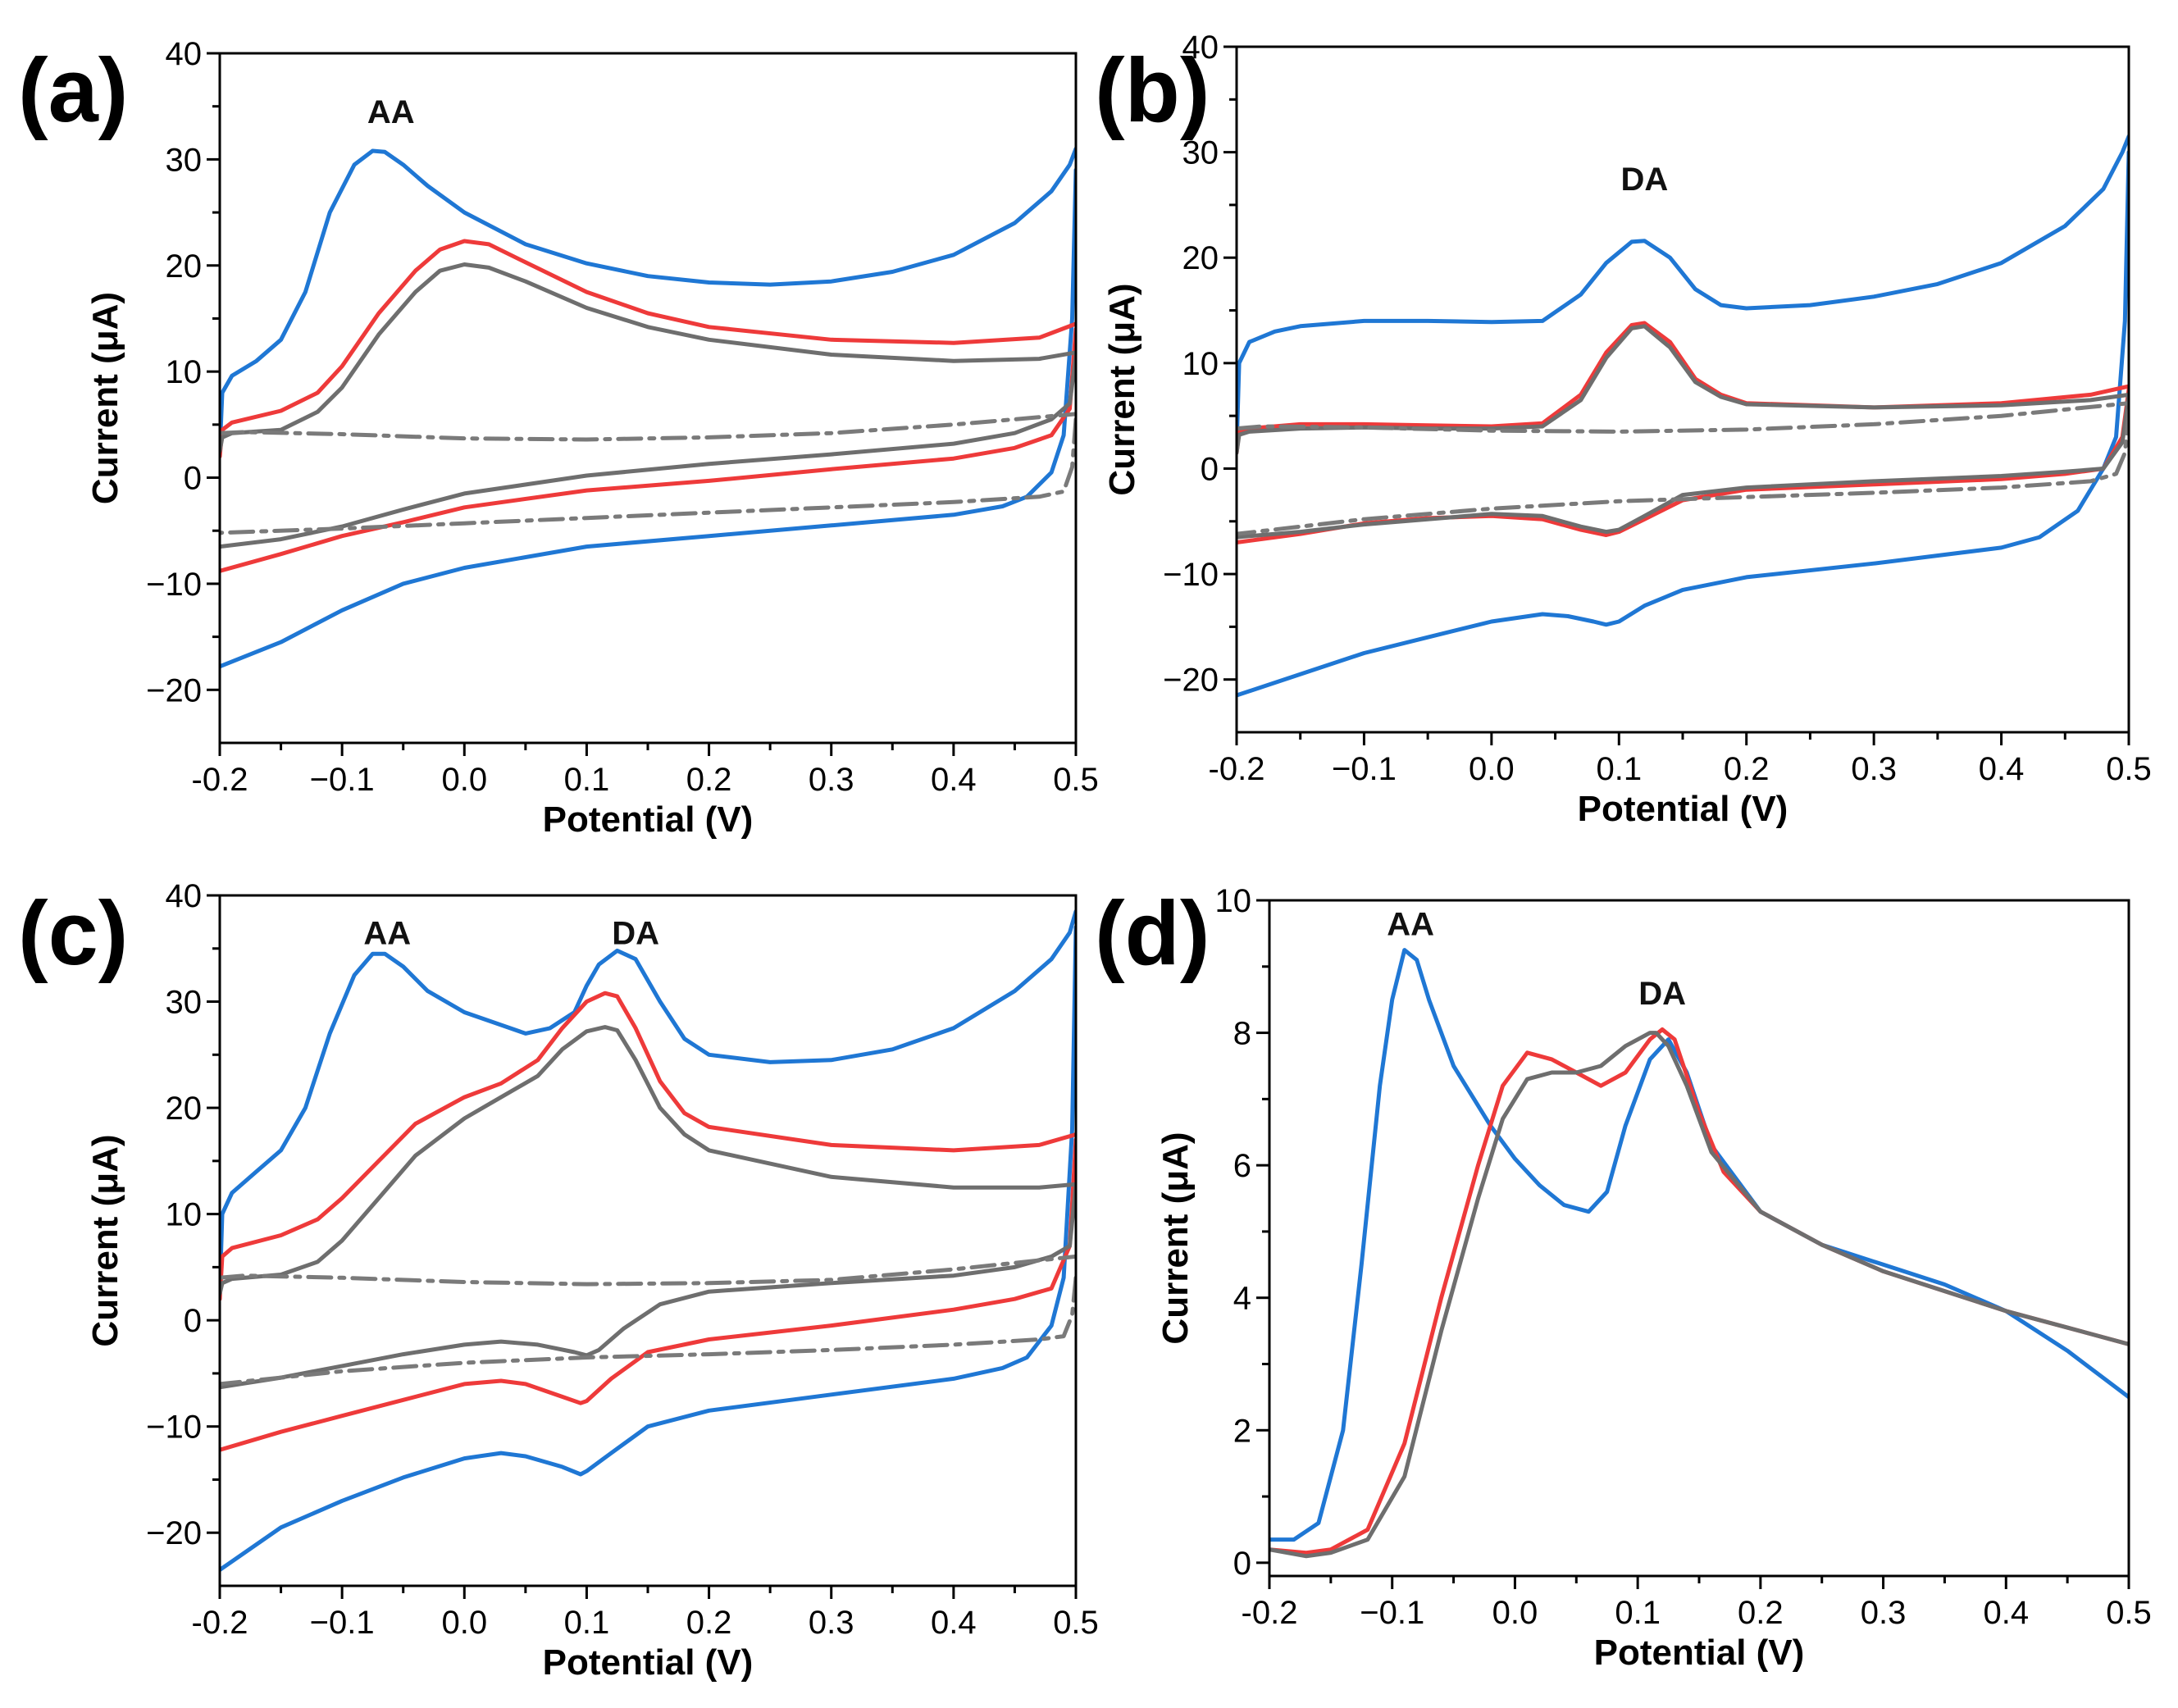  What do you see at coordinates (1242, 1166) in the screenshot?
I see `y-tick-label: 6` at bounding box center [1242, 1166].